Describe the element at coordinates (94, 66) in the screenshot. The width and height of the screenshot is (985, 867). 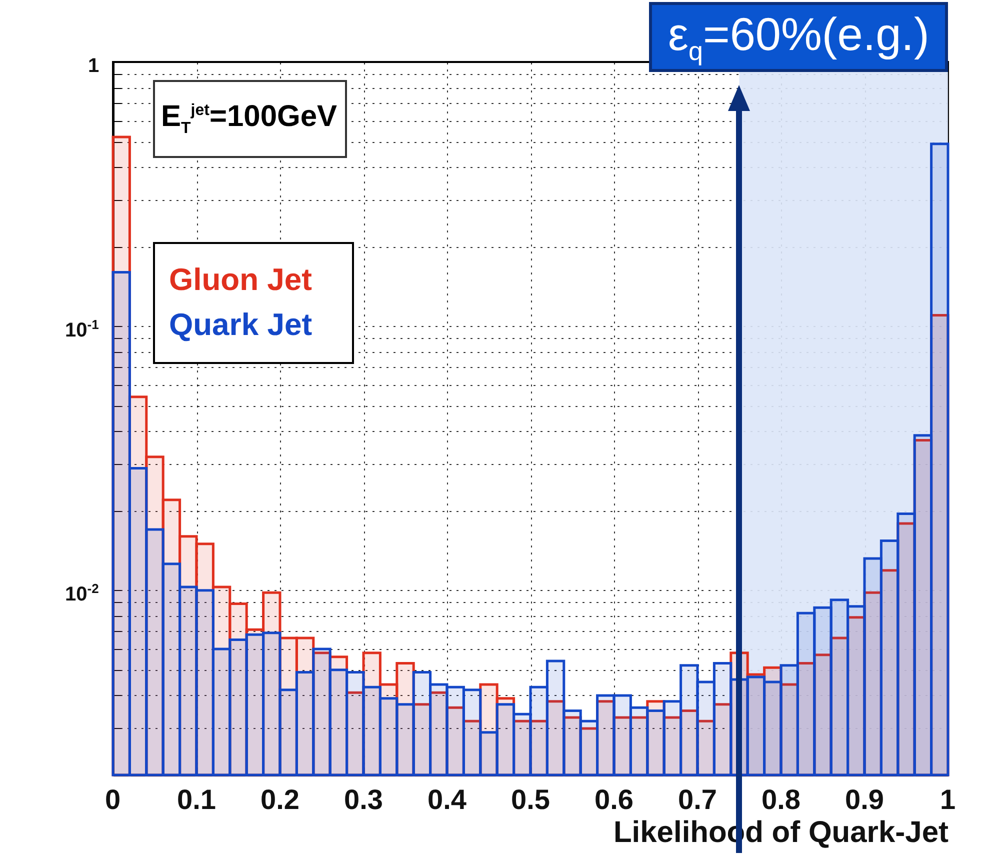
I see `y-tick-label: 1` at that location.